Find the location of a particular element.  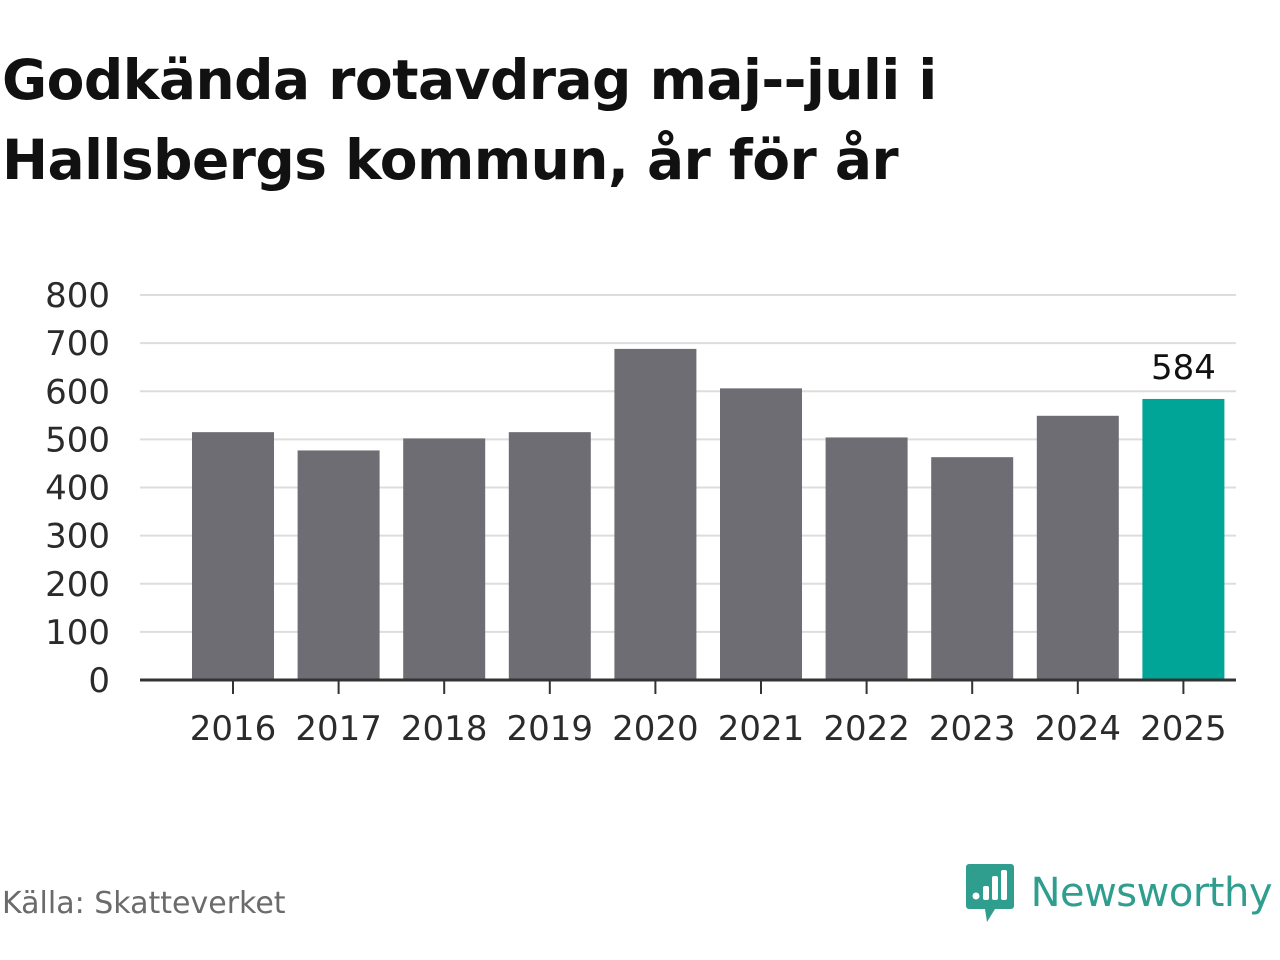

y-tick-label: 800 is located at coordinates (77, 296).